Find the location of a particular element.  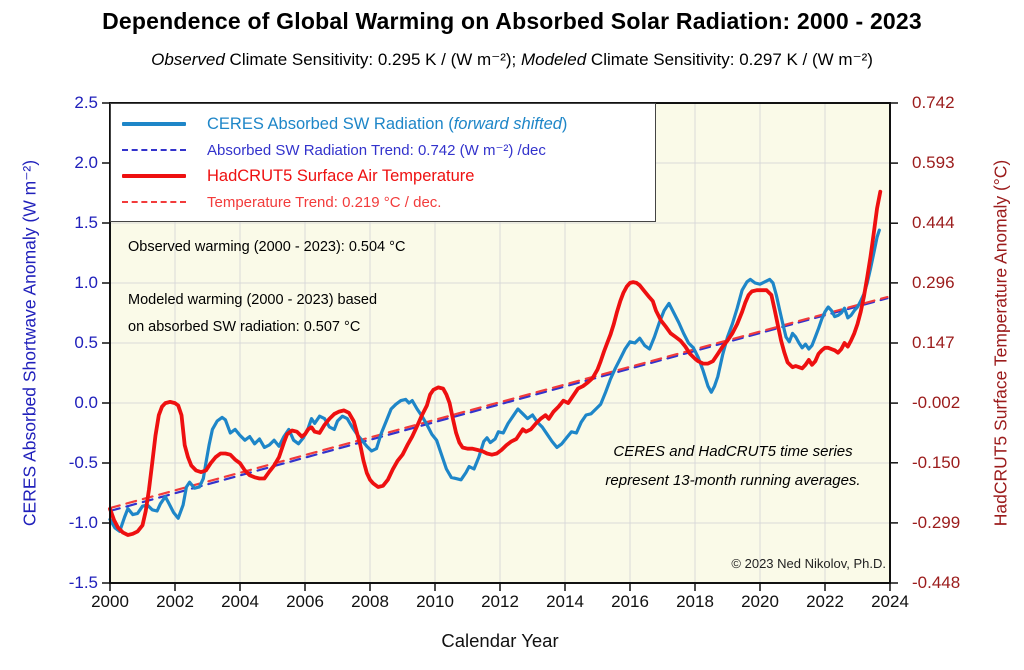

y-left-tick-label: 1.0 is located at coordinates (86, 282).